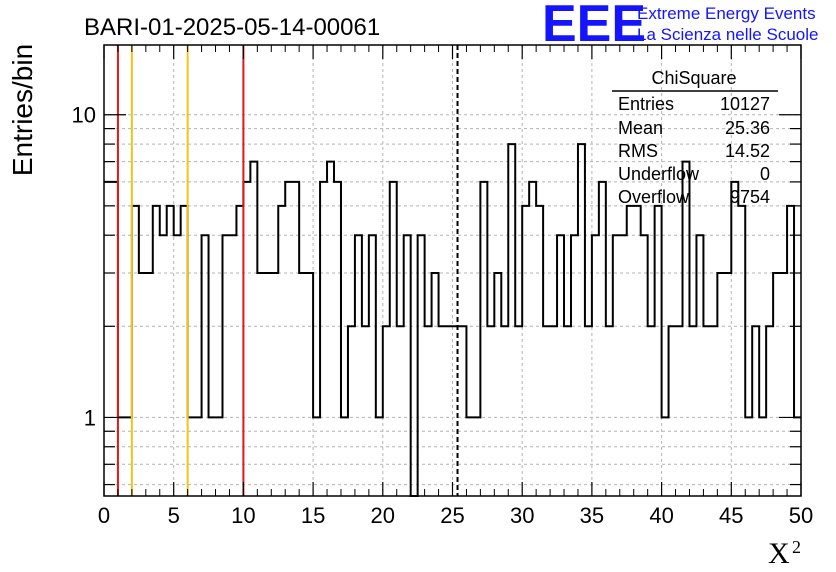 This screenshot has width=836, height=572. Describe the element at coordinates (383, 515) in the screenshot. I see `x-tick-label: 20` at that location.